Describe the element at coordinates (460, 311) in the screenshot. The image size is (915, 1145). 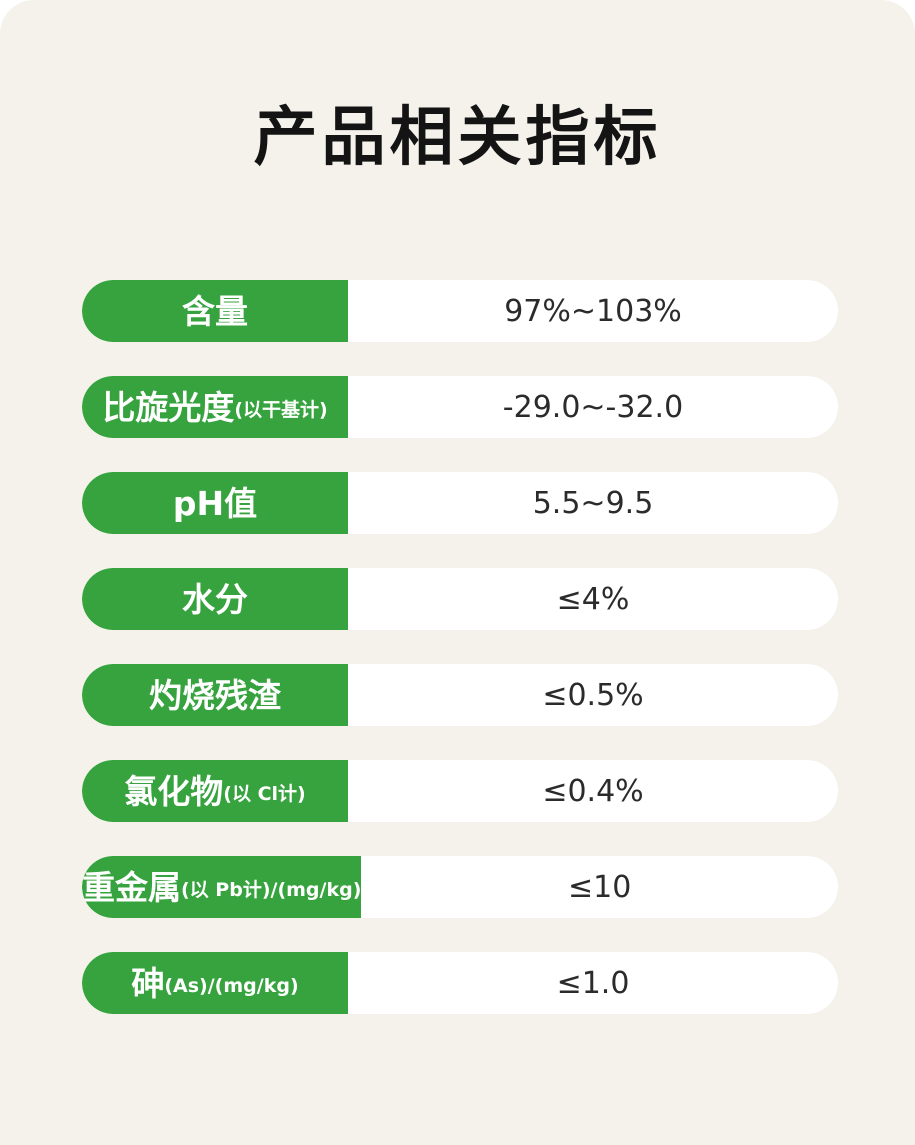
I see `table-row: 含量 97%~103%` at that location.